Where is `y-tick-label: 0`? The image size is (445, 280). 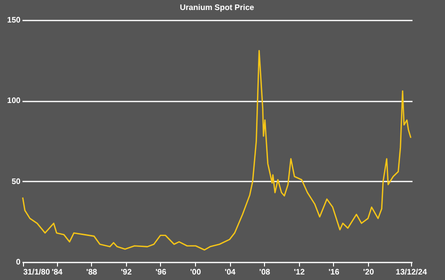 y-tick-label: 0 is located at coordinates (19, 262).